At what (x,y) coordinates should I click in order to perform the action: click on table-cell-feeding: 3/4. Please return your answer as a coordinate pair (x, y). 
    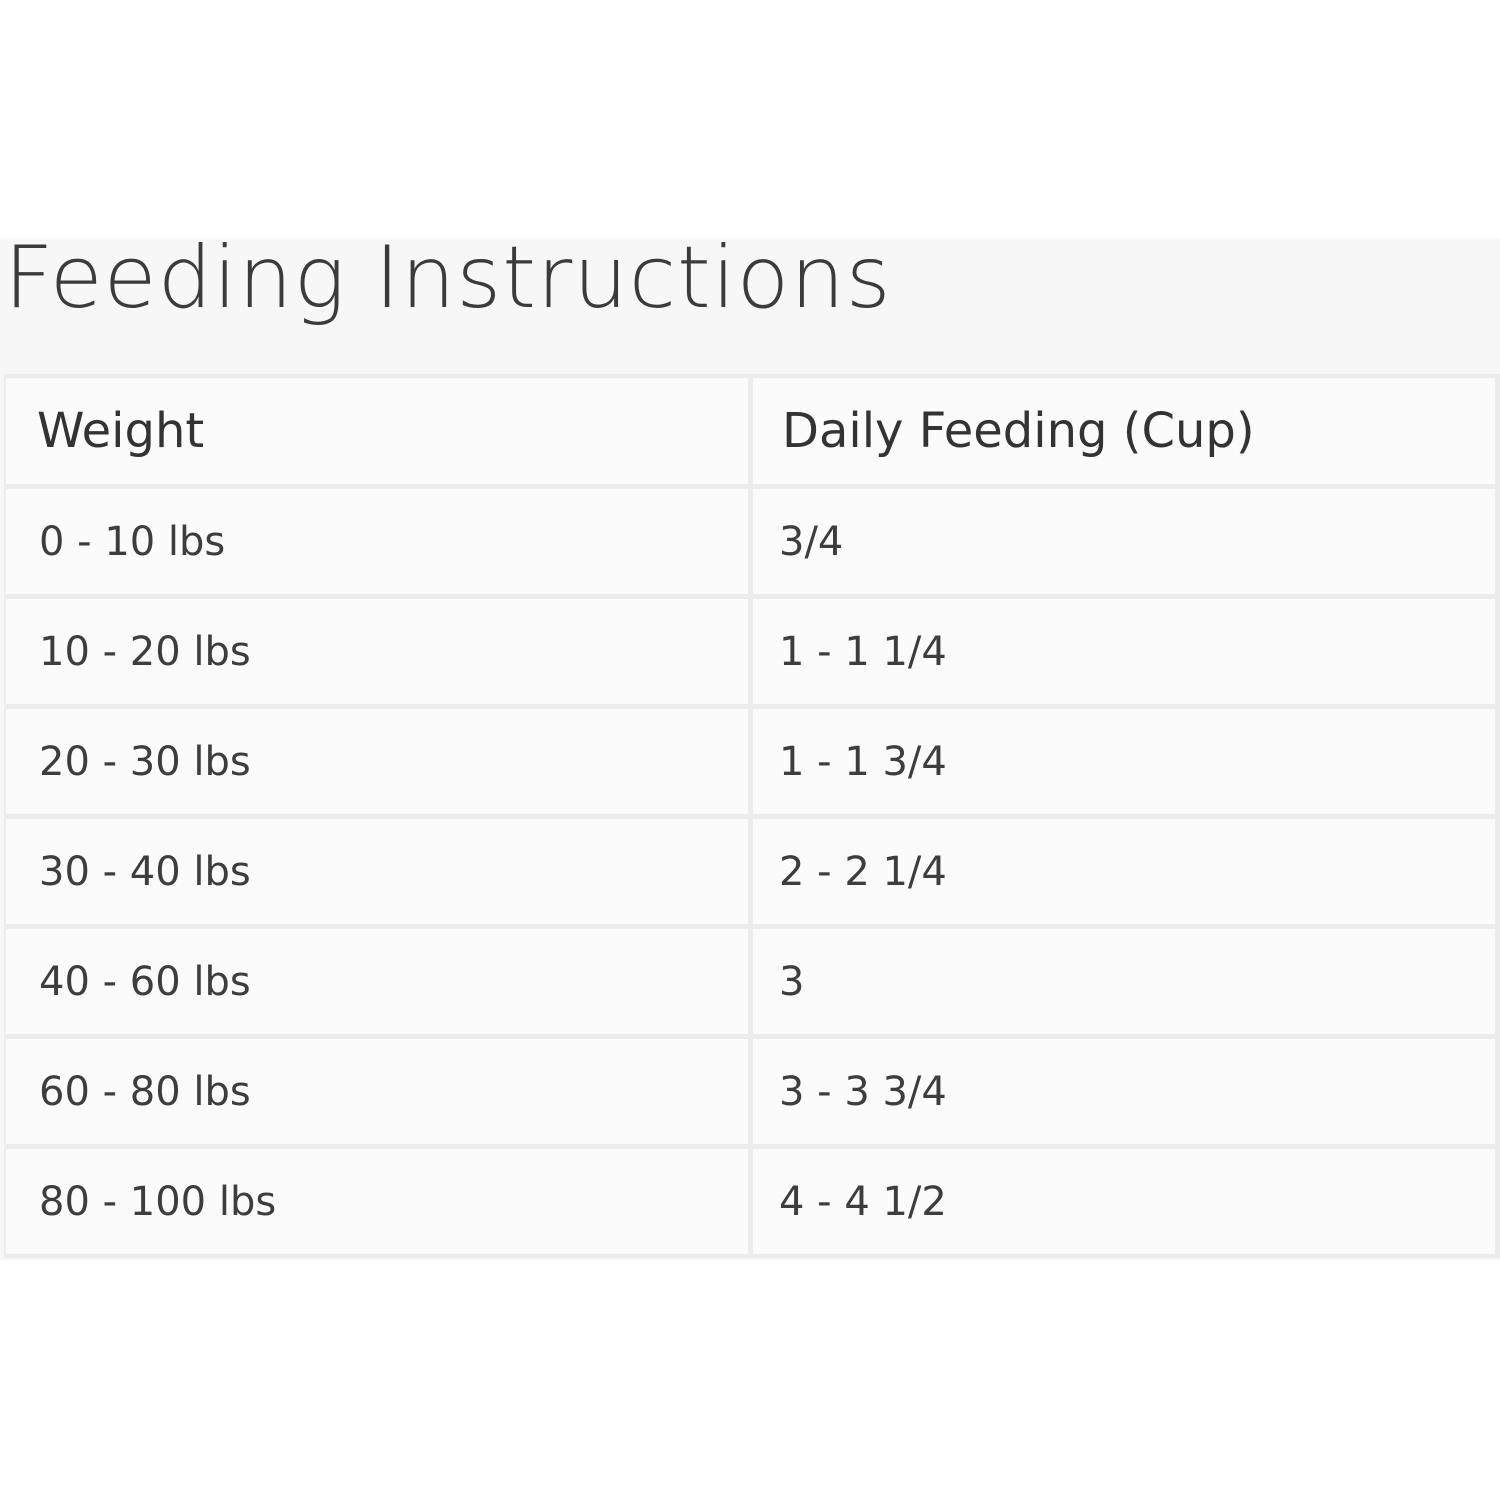
    Looking at the image, I should click on (1124, 541).